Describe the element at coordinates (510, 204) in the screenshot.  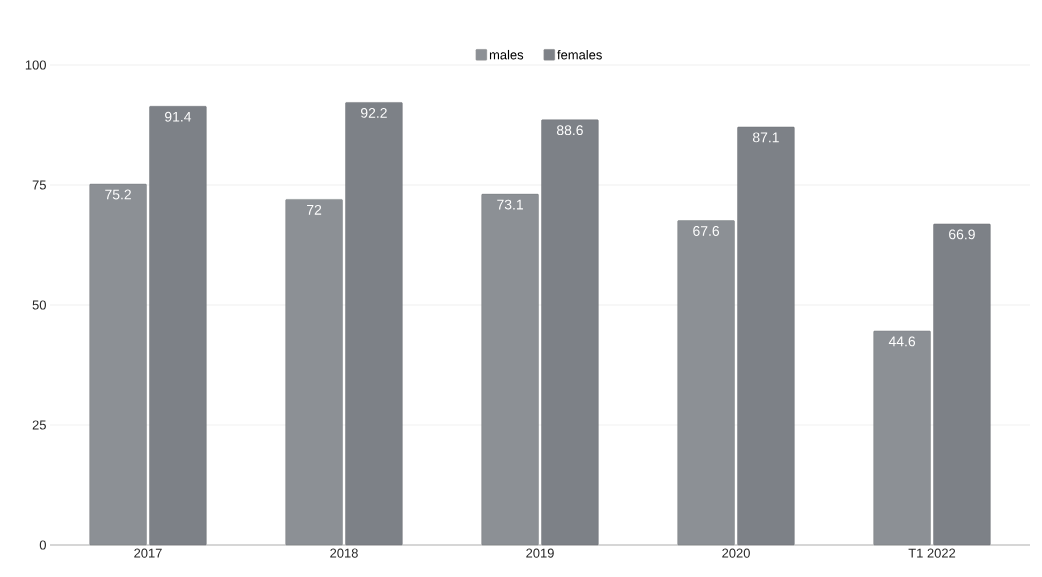
I see `data-label: 73.1` at that location.